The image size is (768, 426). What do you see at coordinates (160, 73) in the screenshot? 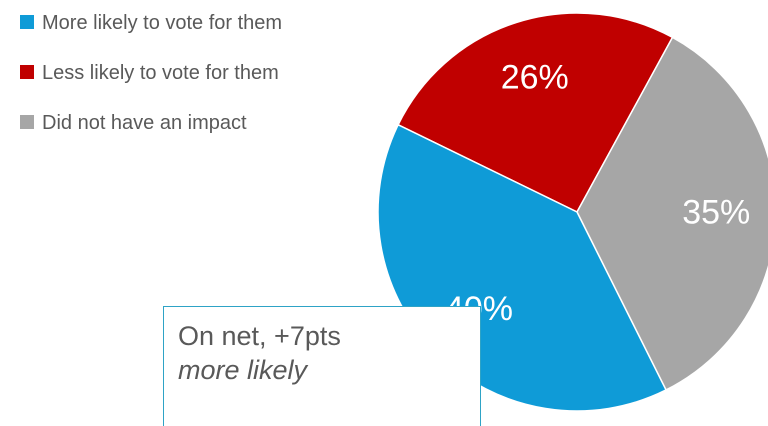
I see `legend-label: Less likely to vote for them` at bounding box center [160, 73].